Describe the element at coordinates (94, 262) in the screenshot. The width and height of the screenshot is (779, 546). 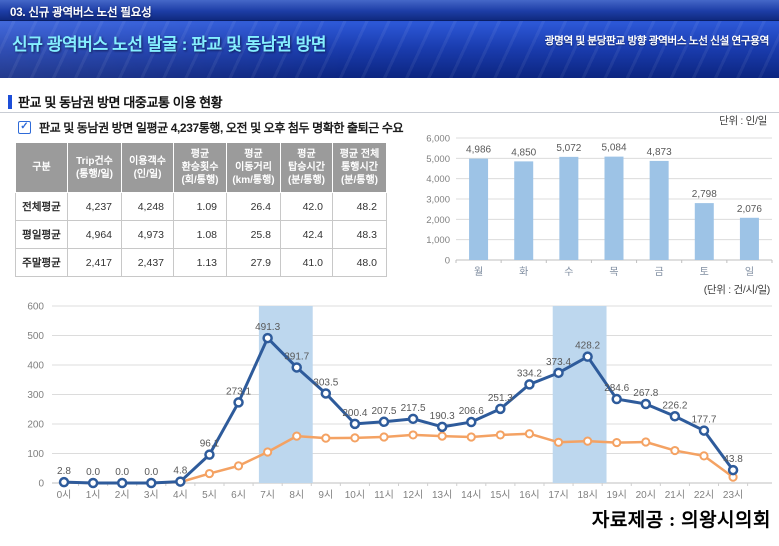
I see `cell-value: 2,417` at that location.